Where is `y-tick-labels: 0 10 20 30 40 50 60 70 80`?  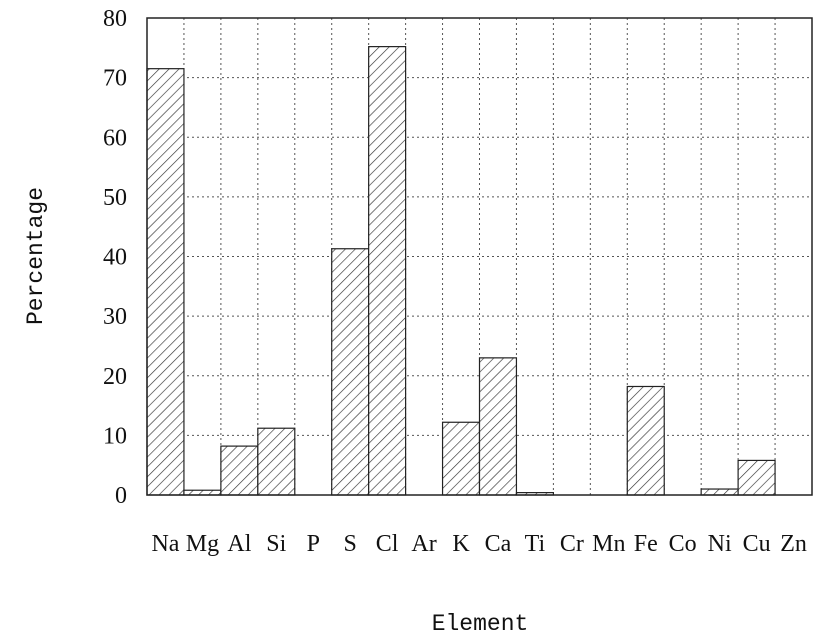 y-tick-labels: 0 10 20 30 40 50 60 70 80 is located at coordinates (115, 257).